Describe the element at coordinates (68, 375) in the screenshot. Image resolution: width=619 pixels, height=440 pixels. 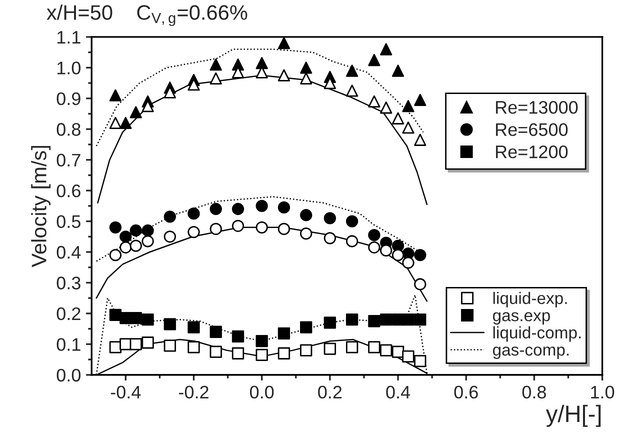
I see `y-tick-label: 0.0` at that location.